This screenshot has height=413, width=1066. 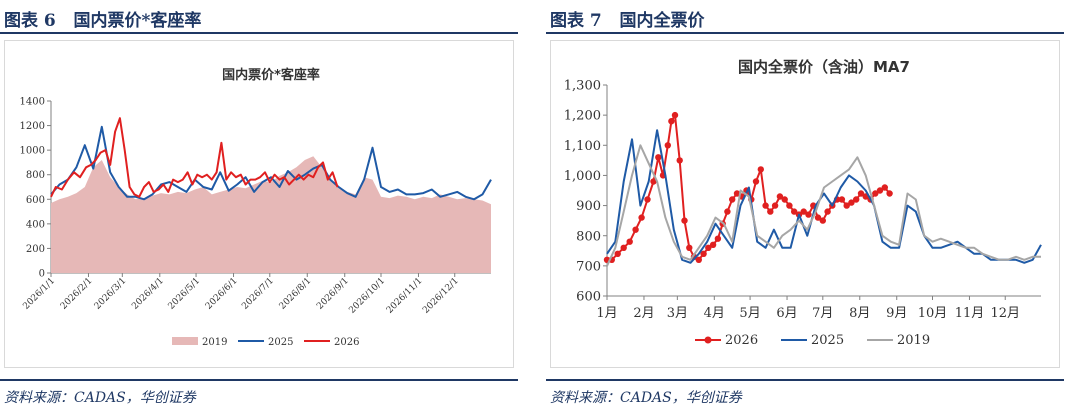 I want to click on chart-0-x-tick-label: 2026/2/1, so click(x=77, y=294).